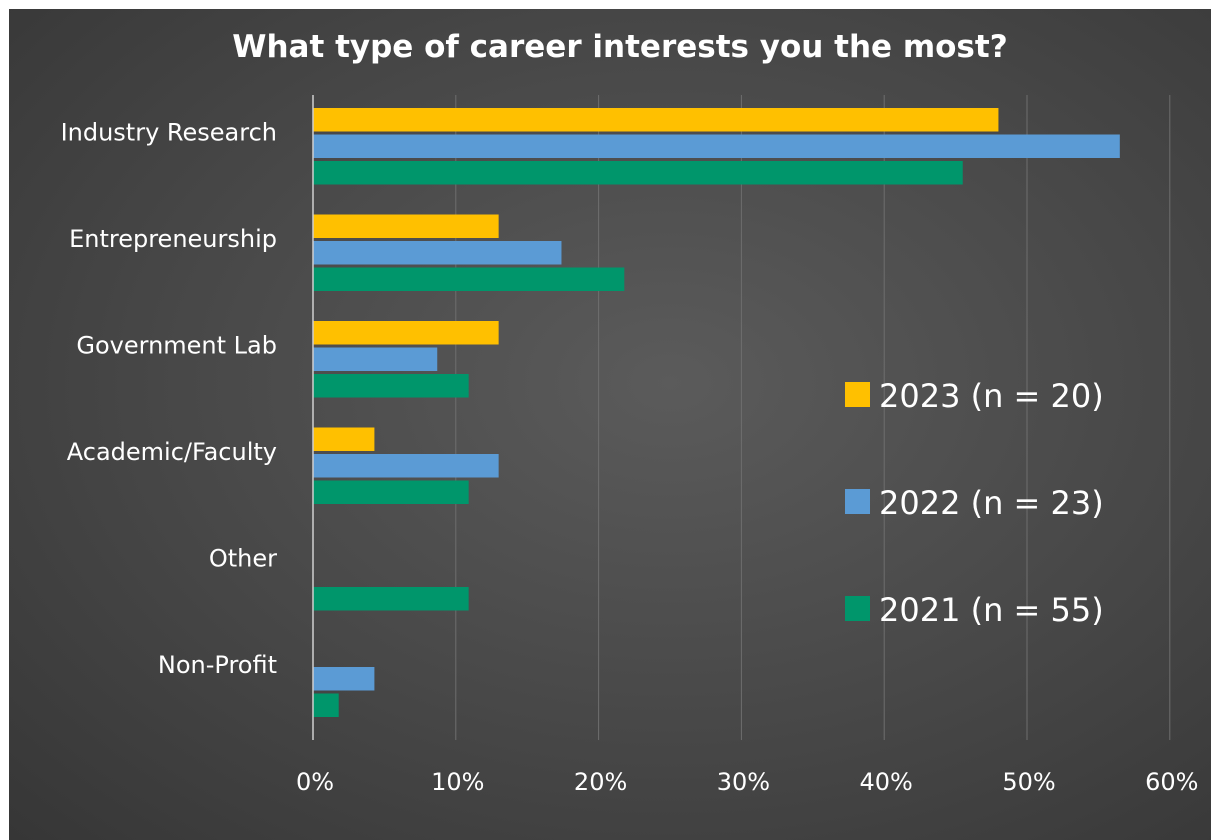 The width and height of the screenshot is (1211, 840). I want to click on x-tick-label: 0%, so click(315, 782).